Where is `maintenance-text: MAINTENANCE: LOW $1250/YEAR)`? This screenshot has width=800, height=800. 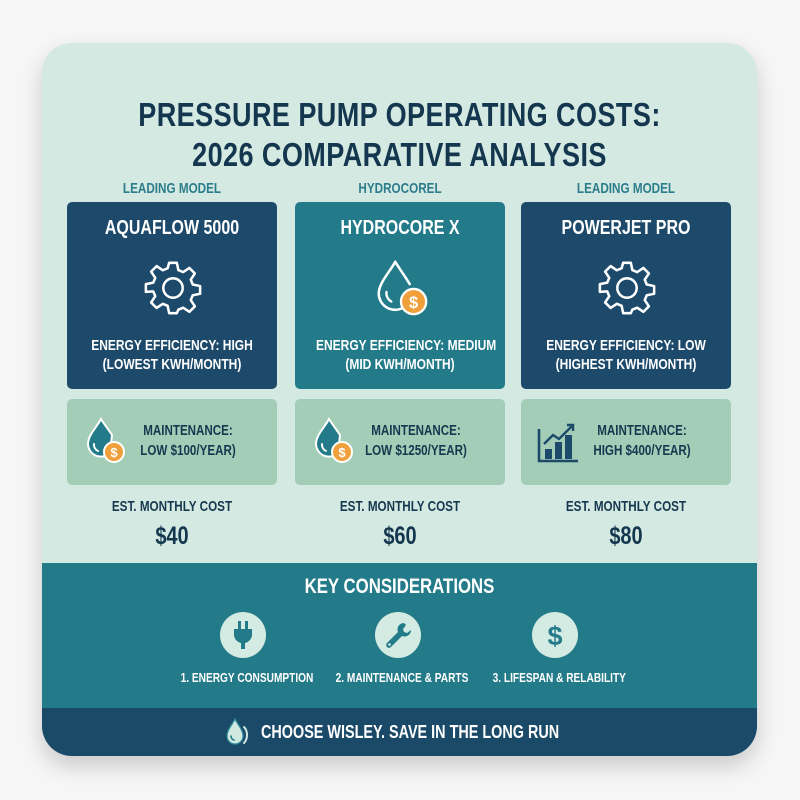
maintenance-text: MAINTENANCE: LOW $1250/YEAR) is located at coordinates (416, 441).